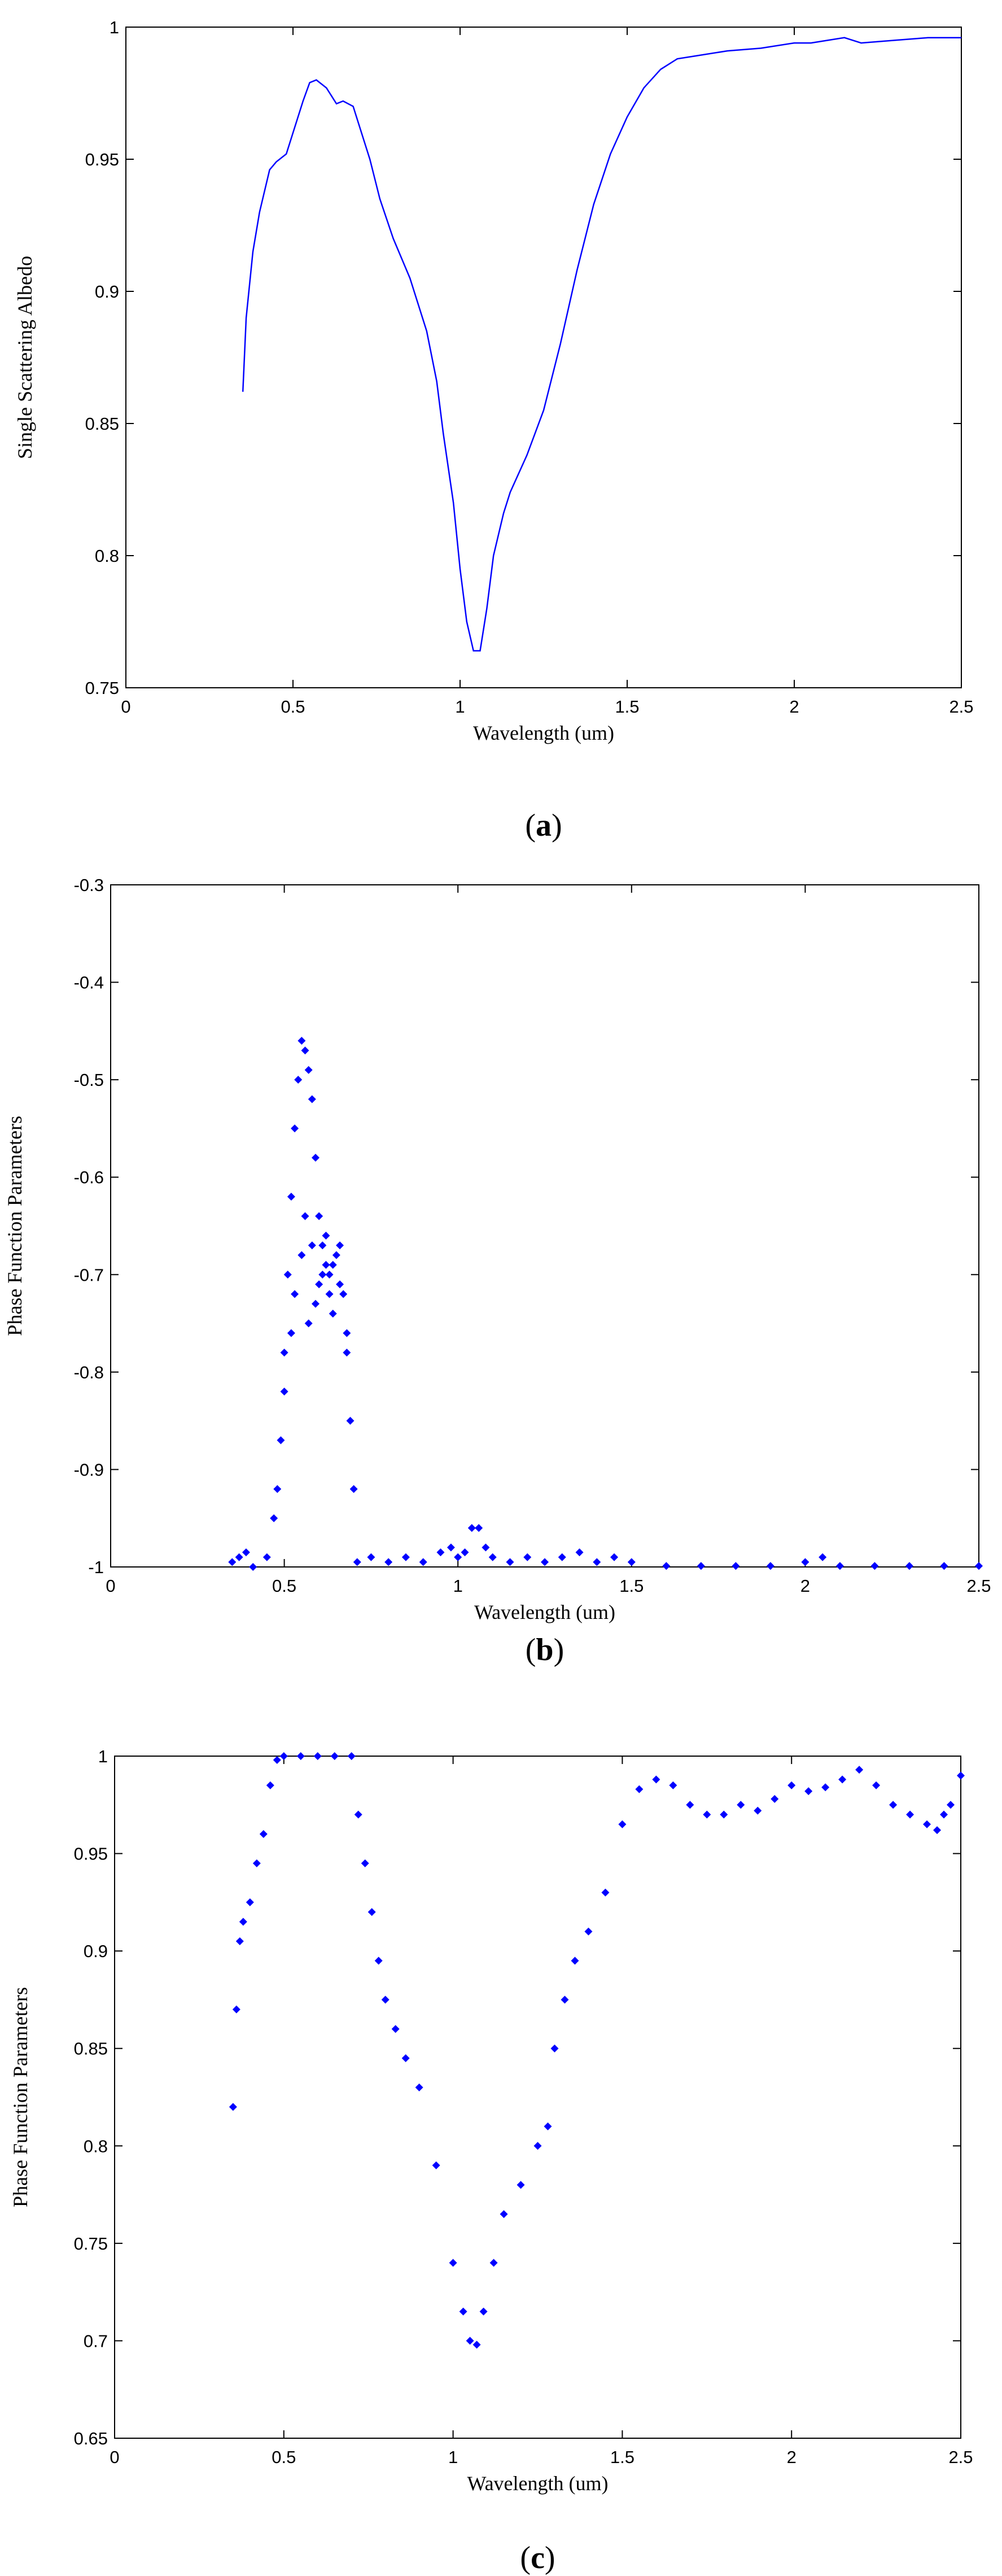 This screenshot has width=1002, height=2576. I want to click on y-axis-label: Phase Function Parameters, so click(14, 1226).